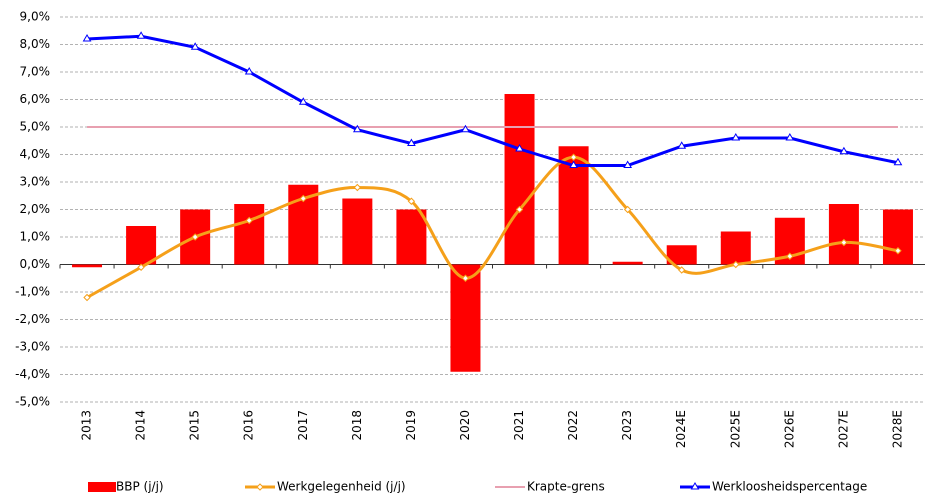 The image size is (930, 496). I want to click on y-tick-label: -2,0%, so click(32, 319).